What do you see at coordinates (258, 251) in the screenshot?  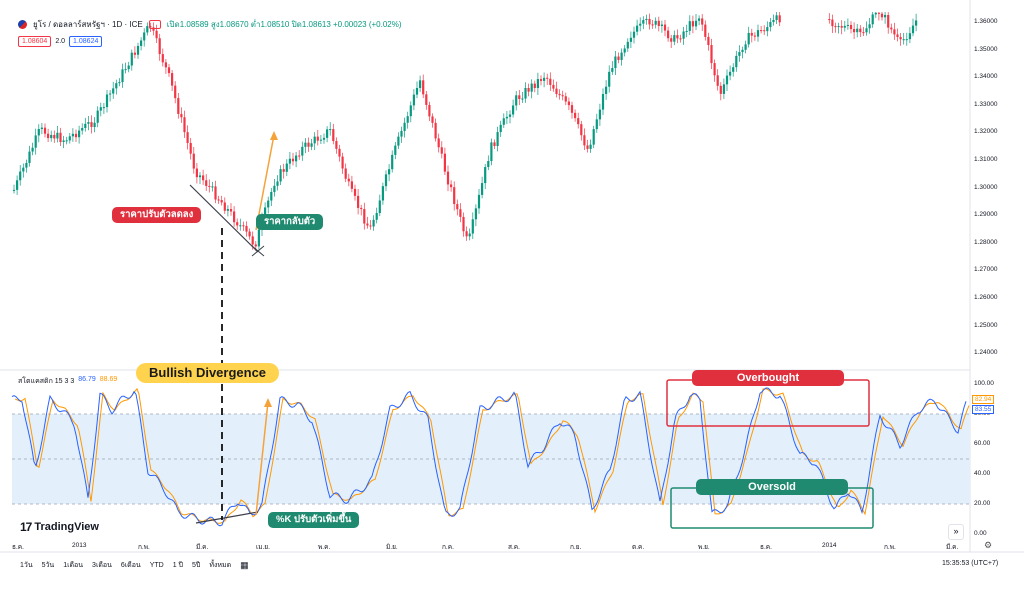 I see `cross-marker` at bounding box center [258, 251].